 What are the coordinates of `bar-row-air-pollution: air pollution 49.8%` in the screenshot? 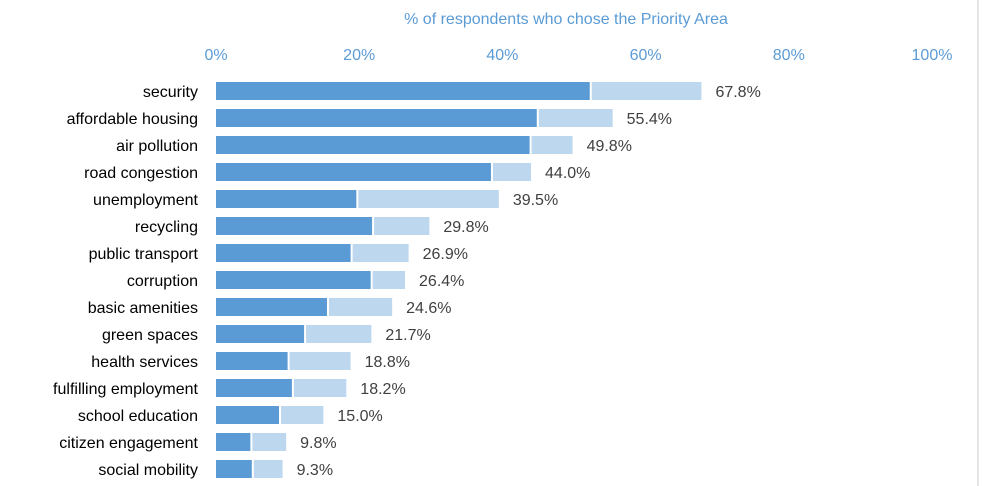 It's located at (374, 145).